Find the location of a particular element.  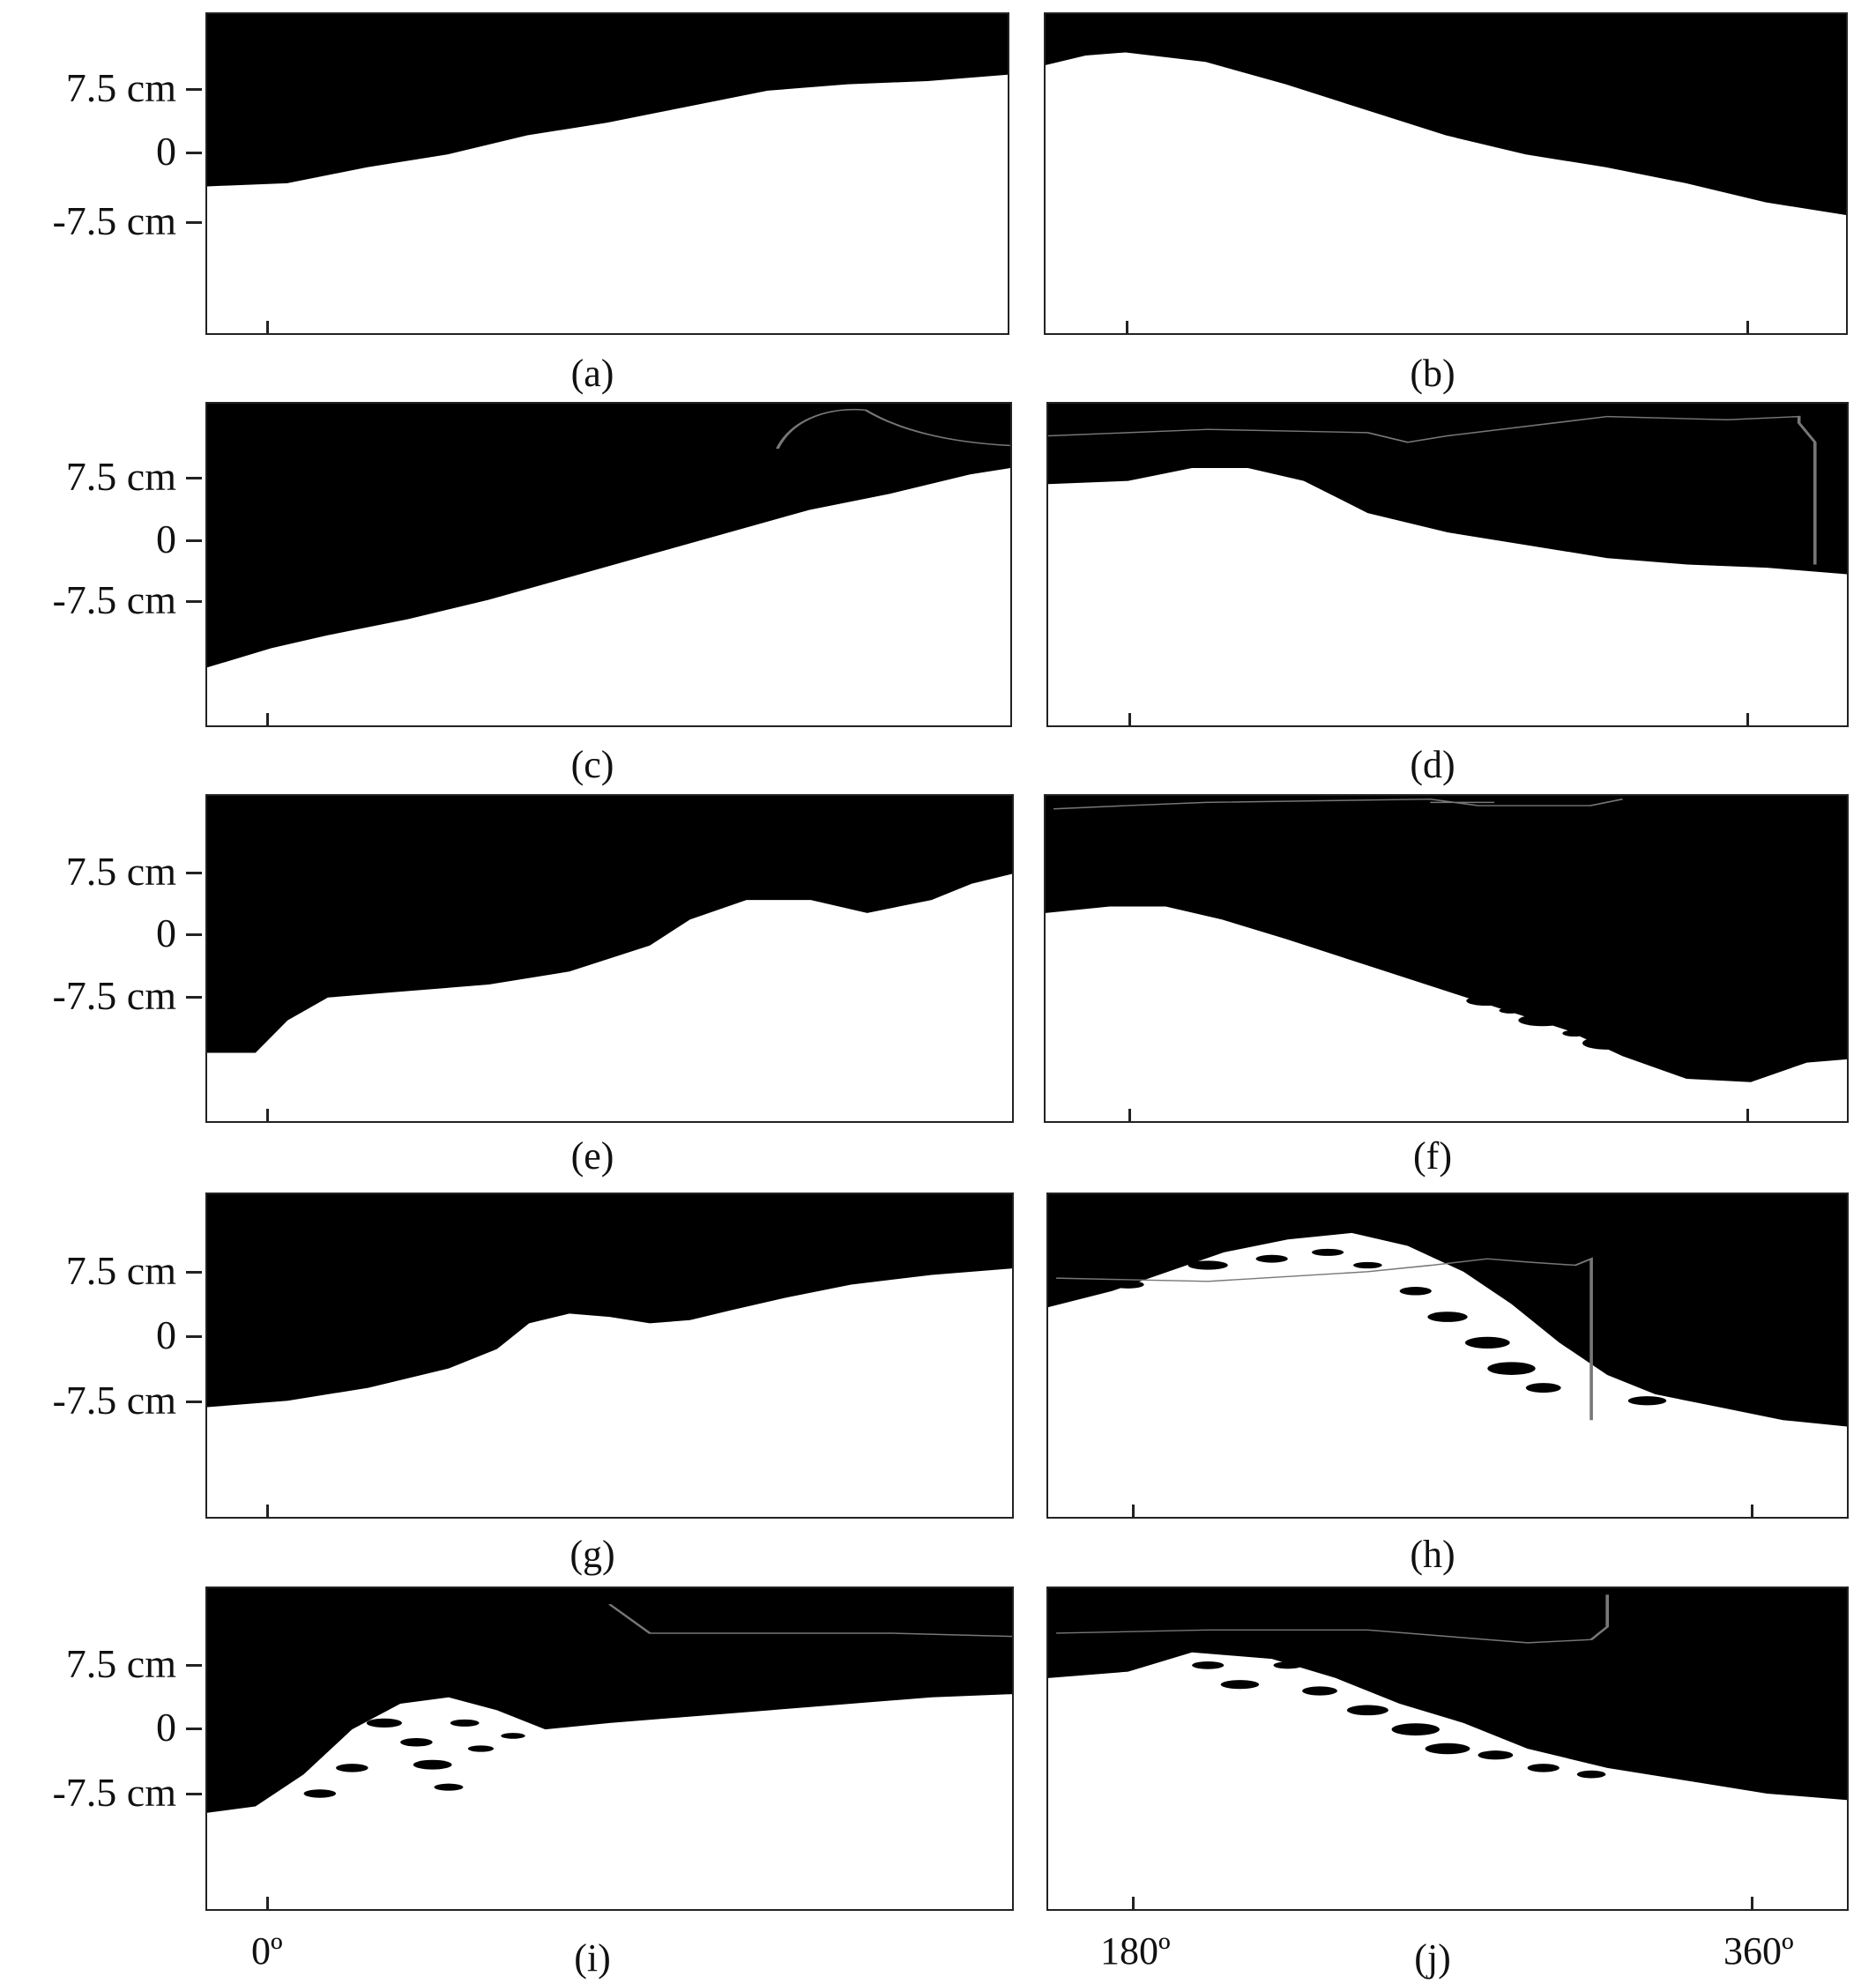

wave-image-b is located at coordinates (1446, 173).